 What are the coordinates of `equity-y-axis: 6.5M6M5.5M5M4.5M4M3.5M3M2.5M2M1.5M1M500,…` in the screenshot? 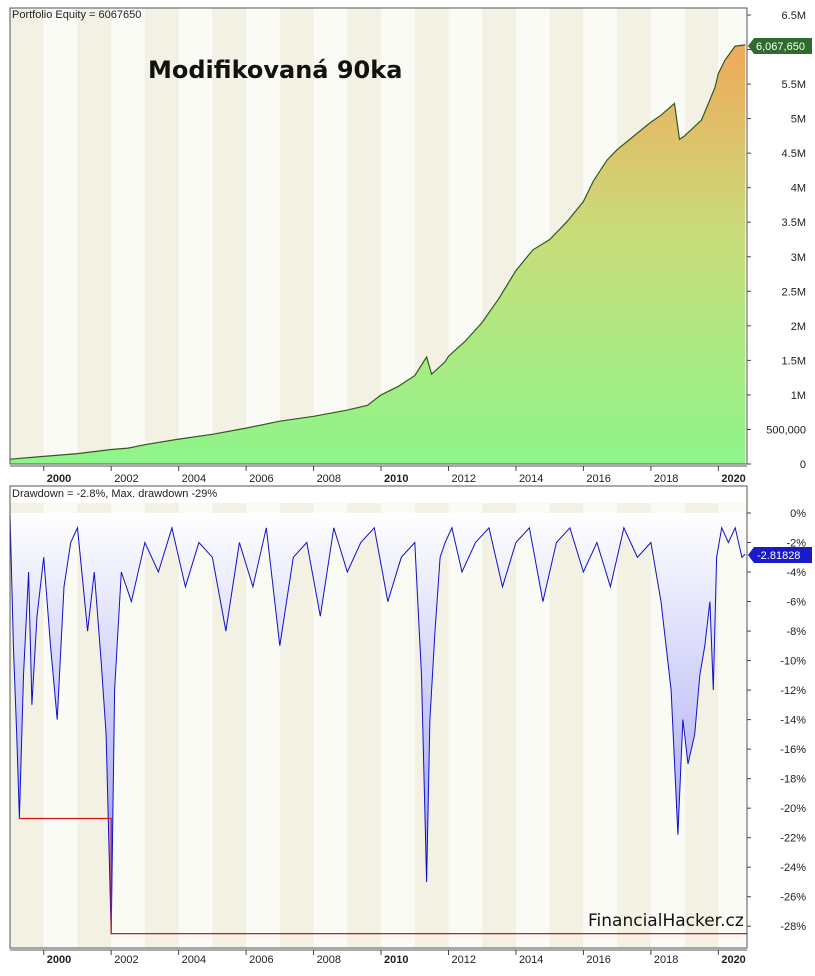 It's located at (776, 240).